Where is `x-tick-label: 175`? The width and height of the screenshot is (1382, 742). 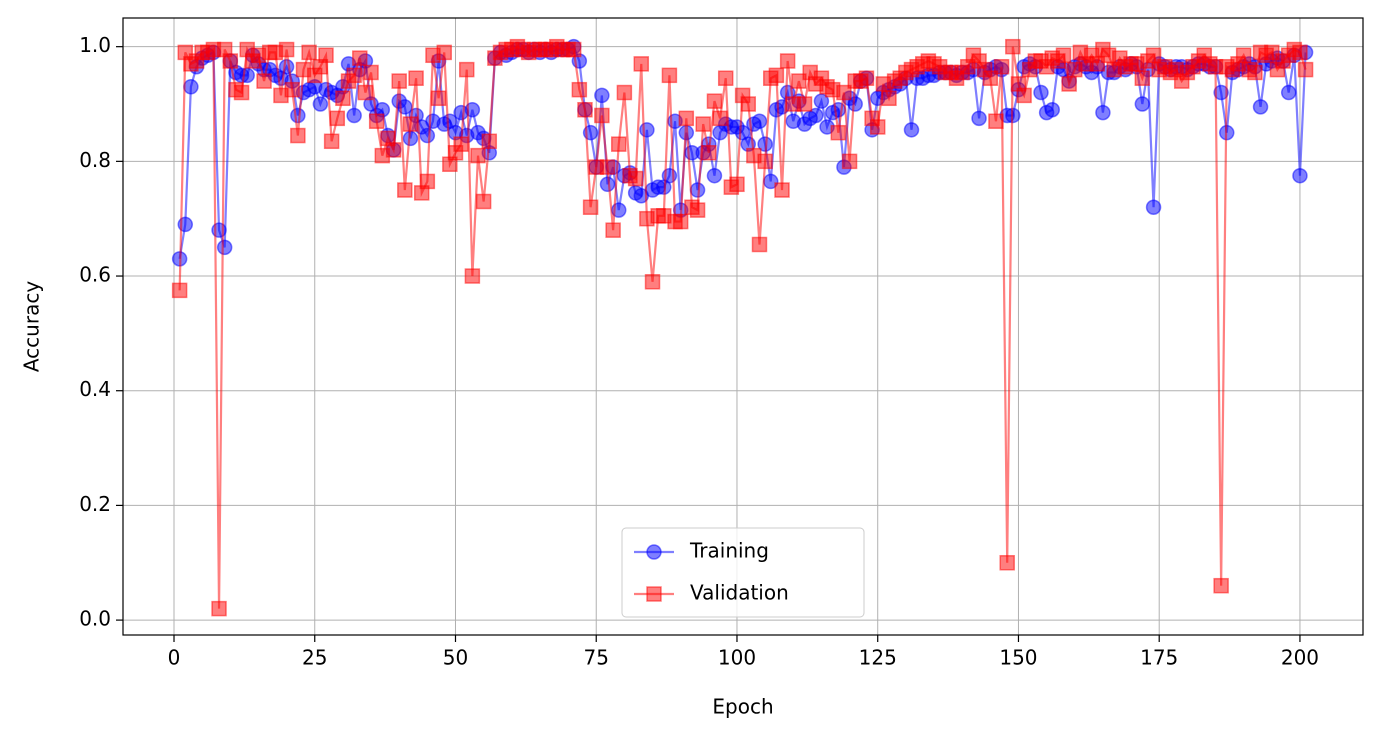
x-tick-label: 175 is located at coordinates (1159, 658).